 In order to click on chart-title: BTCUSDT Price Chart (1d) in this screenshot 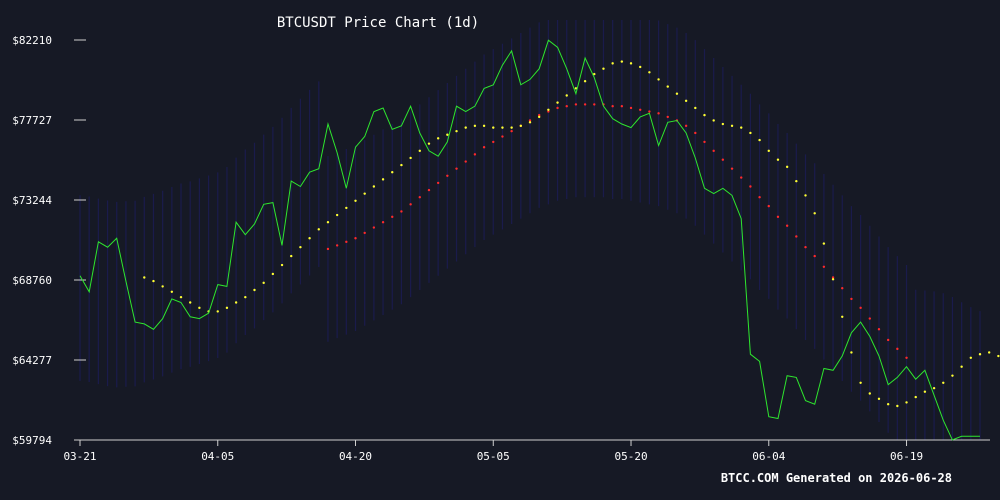, I will do `click(378, 23)`.